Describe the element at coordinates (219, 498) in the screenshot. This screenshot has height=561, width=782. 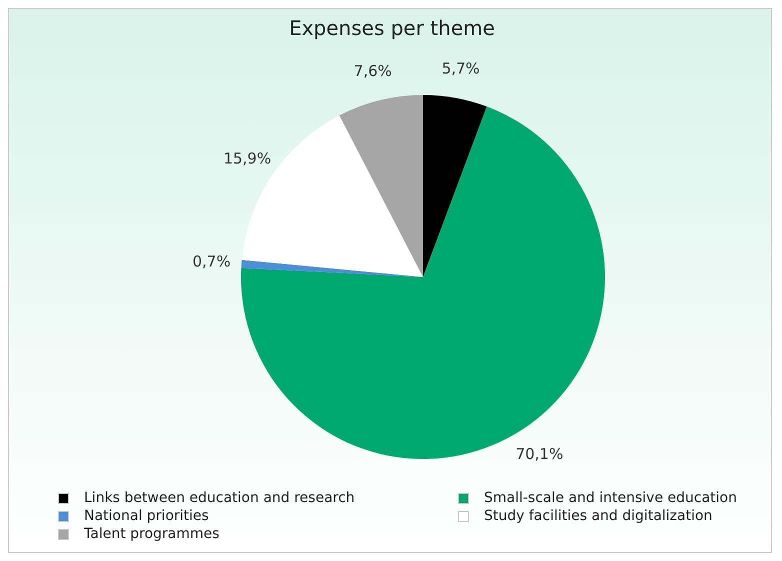
I see `legend-label: Links between education and research` at that location.